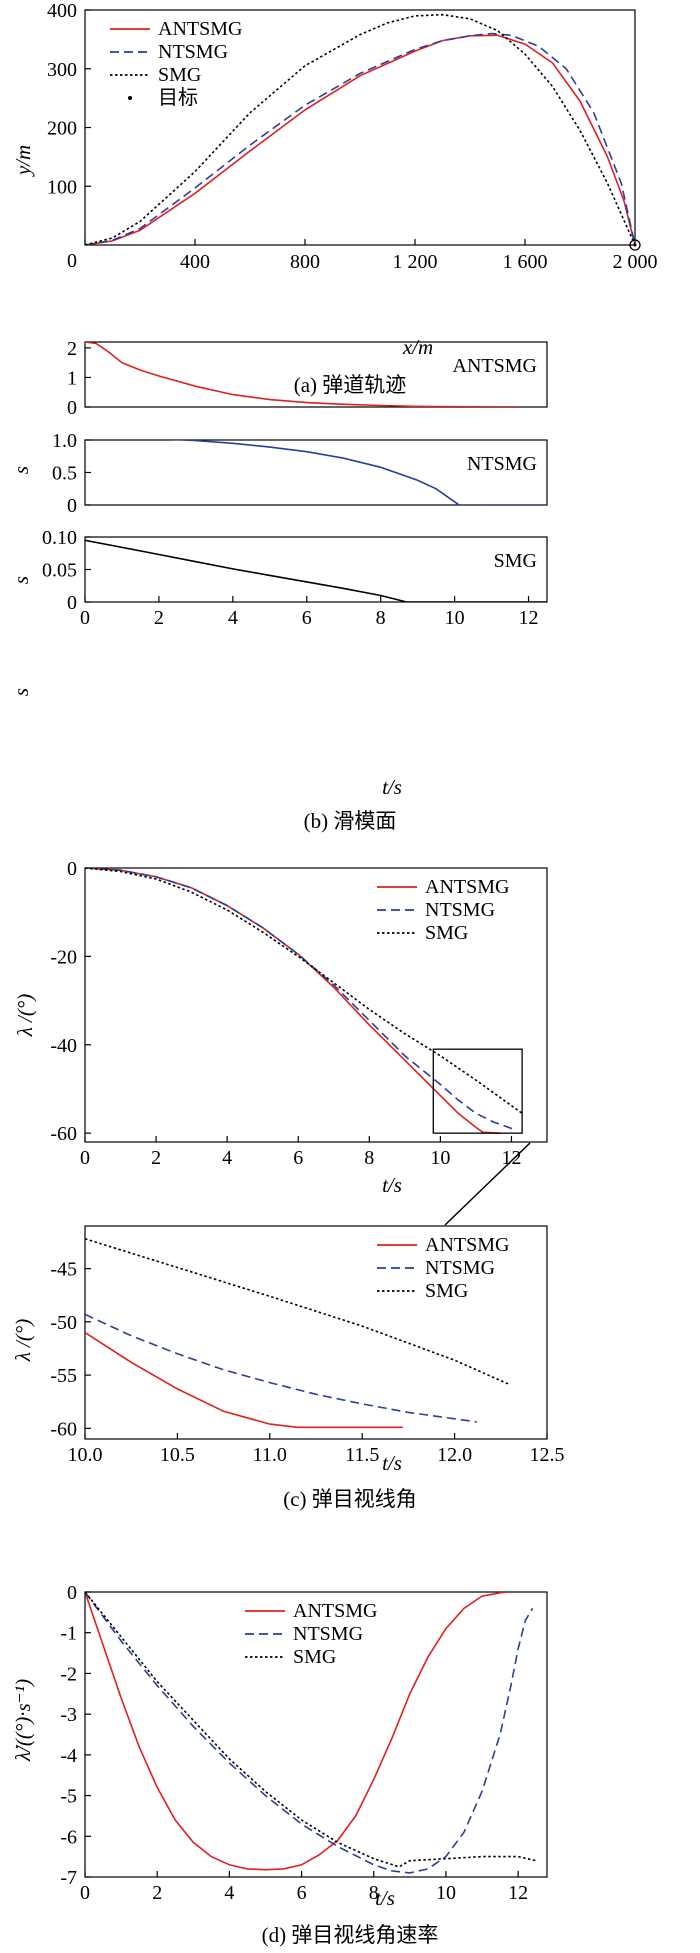  I want to click on los_rate-ytick-label: -1, so click(68, 1634).